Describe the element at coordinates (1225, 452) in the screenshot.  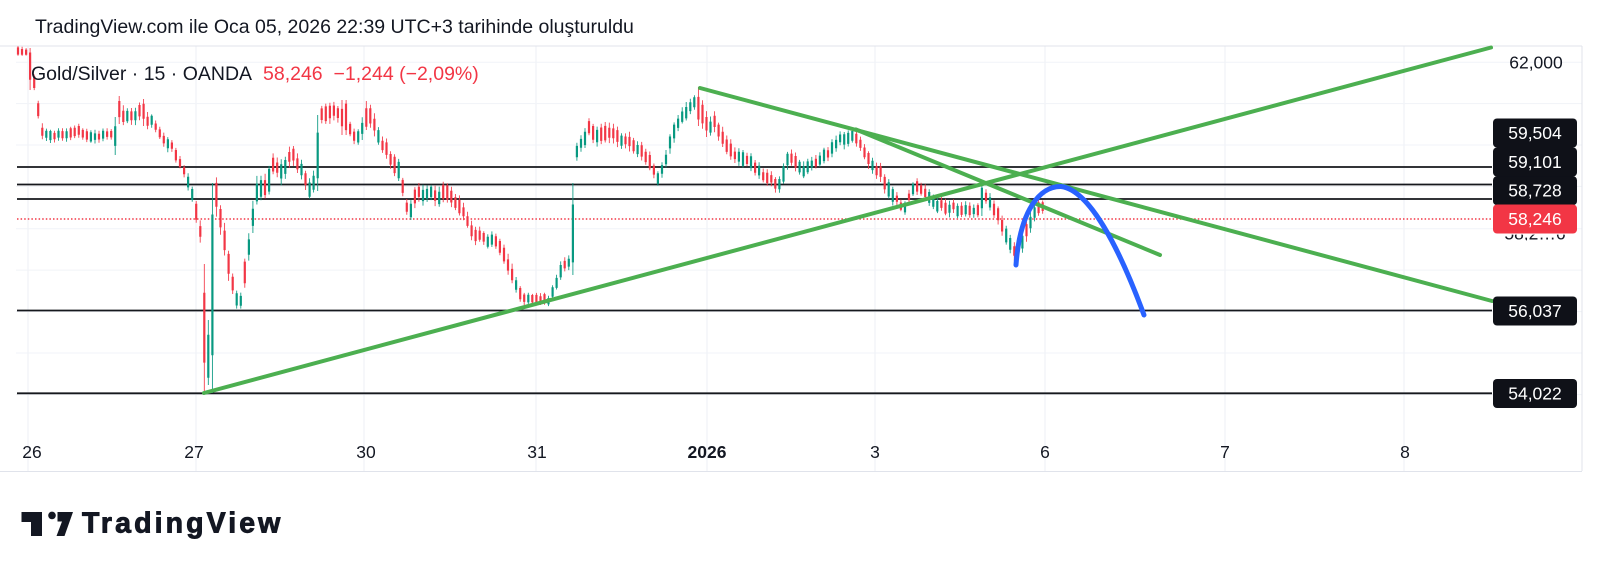
I see `svg-text: 7` at that location.